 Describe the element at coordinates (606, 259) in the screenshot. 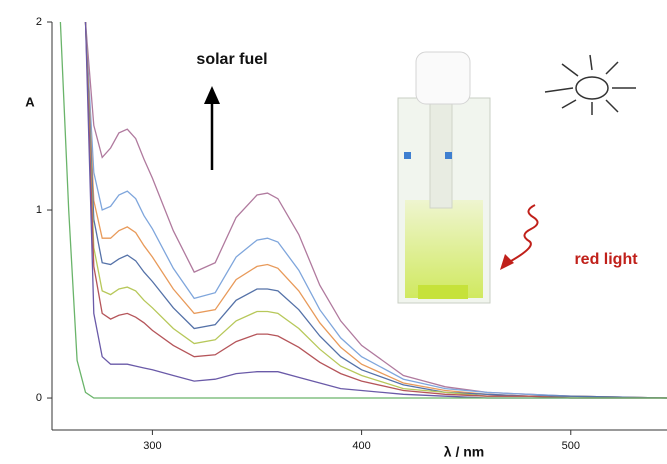

I see `annotation: red light` at that location.